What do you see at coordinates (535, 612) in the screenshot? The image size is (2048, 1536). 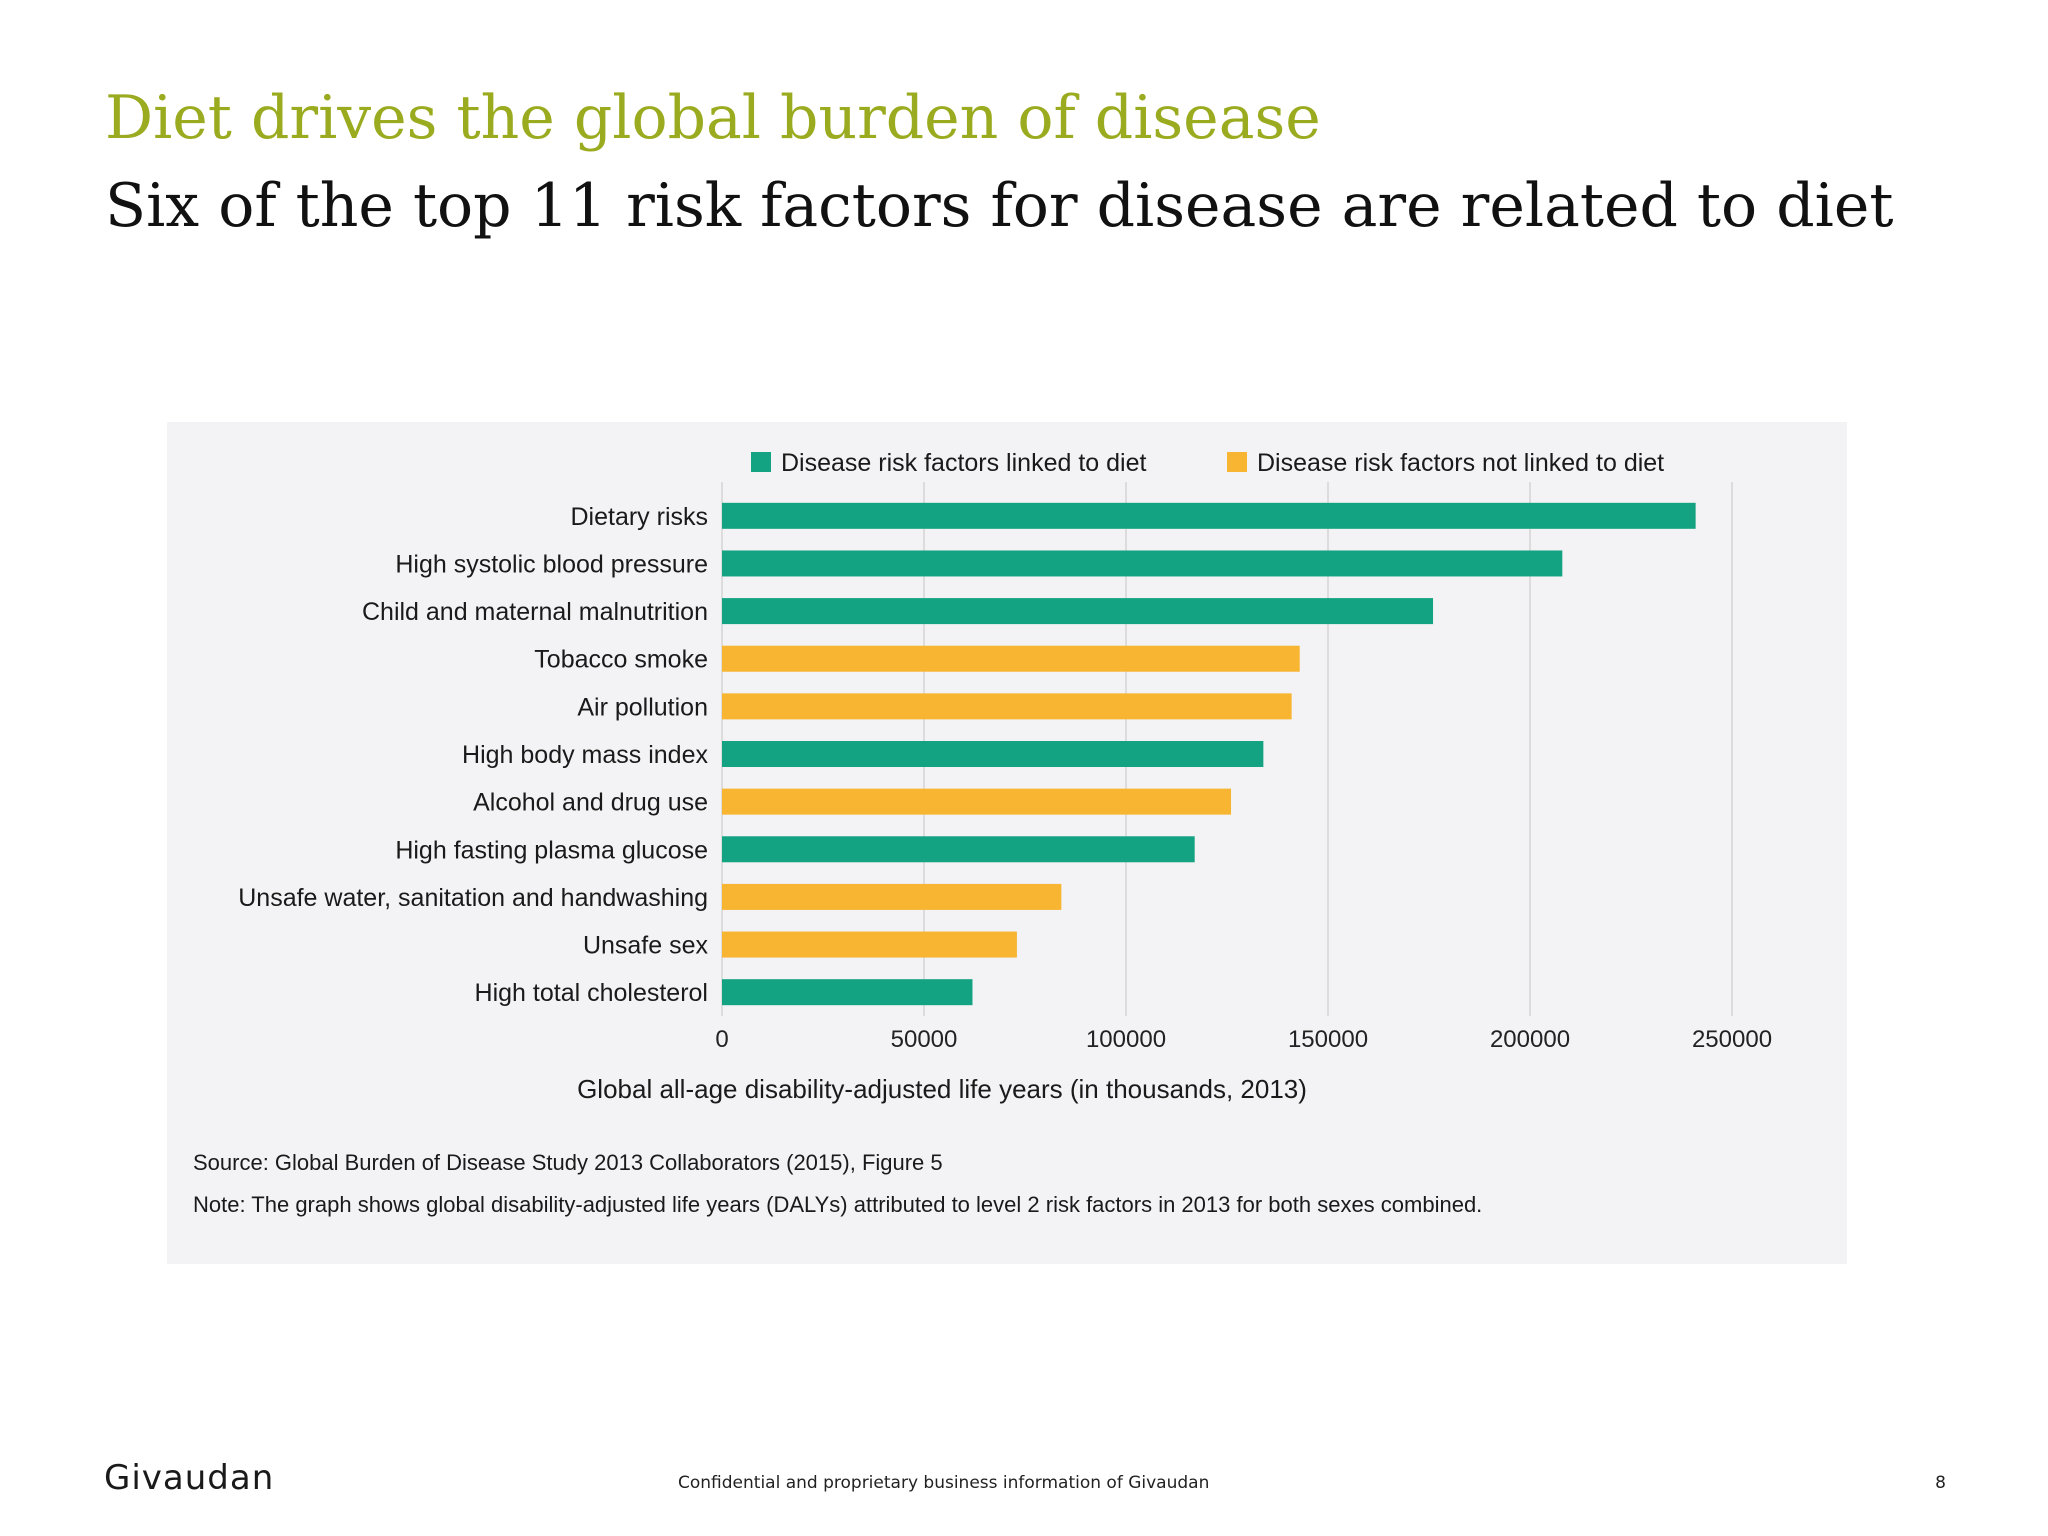 I see `category-label: Child and maternal malnutrition` at bounding box center [535, 612].